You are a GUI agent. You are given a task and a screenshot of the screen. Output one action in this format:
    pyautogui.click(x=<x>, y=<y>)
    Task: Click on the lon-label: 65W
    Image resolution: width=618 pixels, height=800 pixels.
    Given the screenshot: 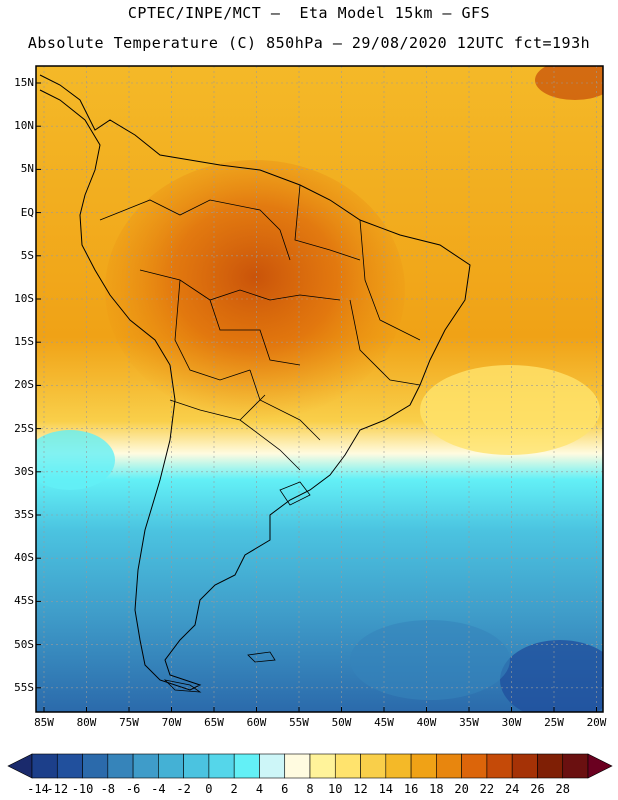 What is the action you would take?
    pyautogui.click(x=214, y=722)
    